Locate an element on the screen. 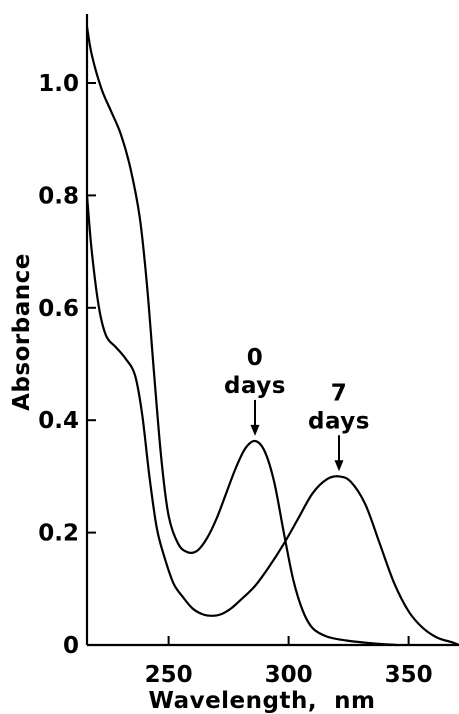 This screenshot has width=459, height=714. y-tick-label: 0.4 is located at coordinates (58, 421).